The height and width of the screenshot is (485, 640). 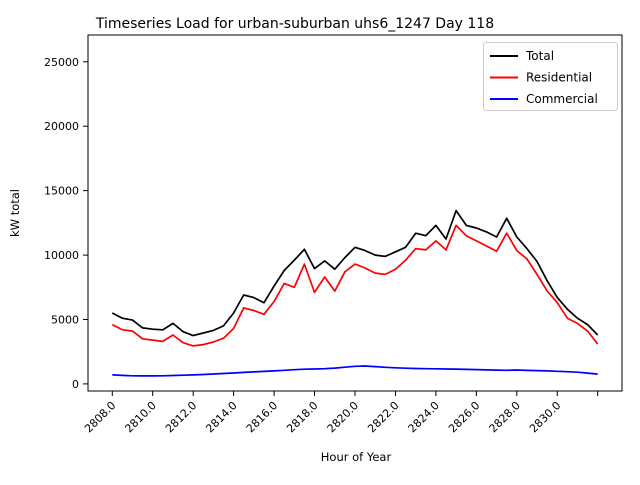 What do you see at coordinates (424, 417) in the screenshot?
I see `x-tick-label: 2824.0` at bounding box center [424, 417].